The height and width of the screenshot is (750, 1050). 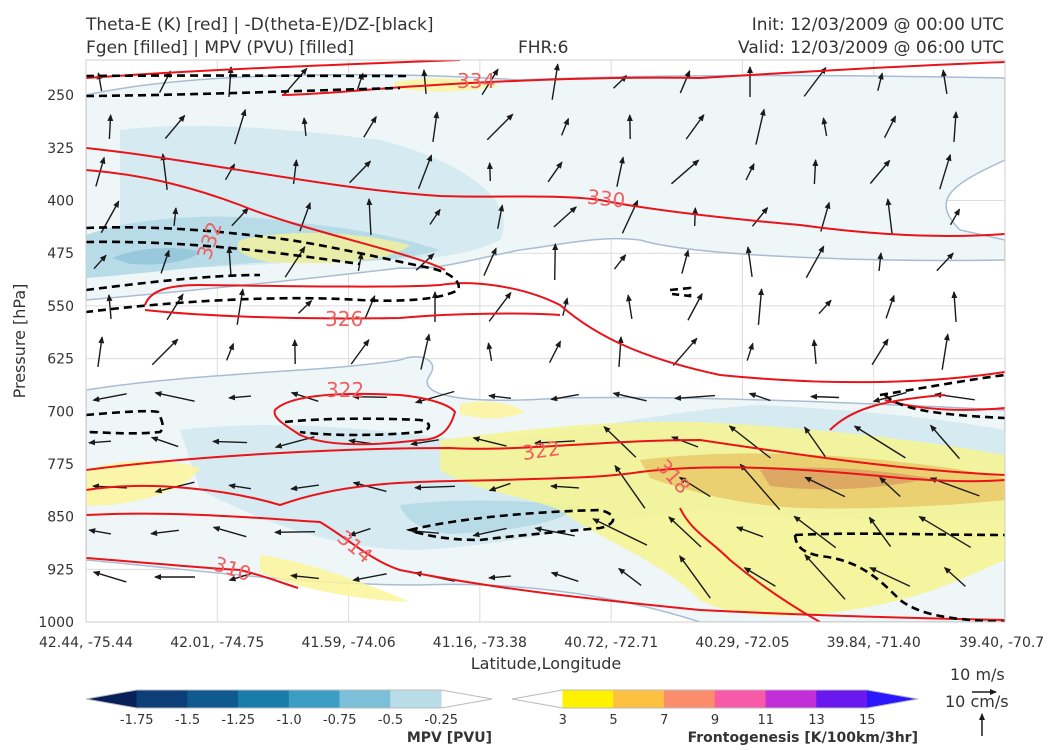 What do you see at coordinates (664, 720) in the screenshot?
I see `colorbar-tick-label: 7` at bounding box center [664, 720].